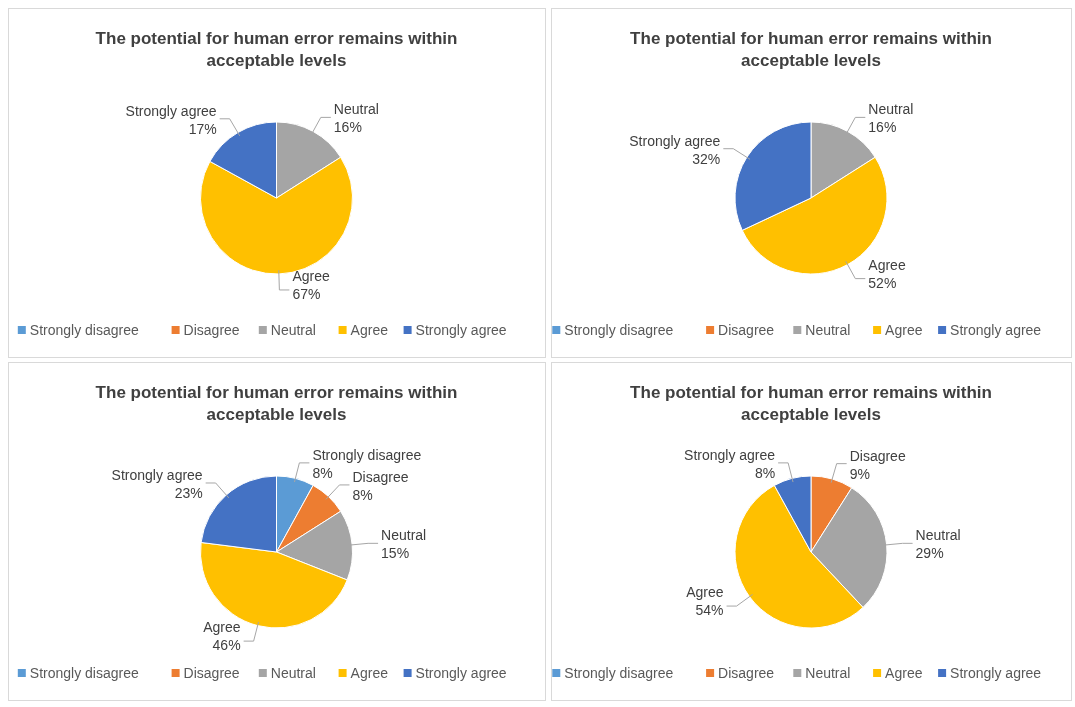  What do you see at coordinates (395, 553) in the screenshot?
I see `data-label: 15%` at bounding box center [395, 553].